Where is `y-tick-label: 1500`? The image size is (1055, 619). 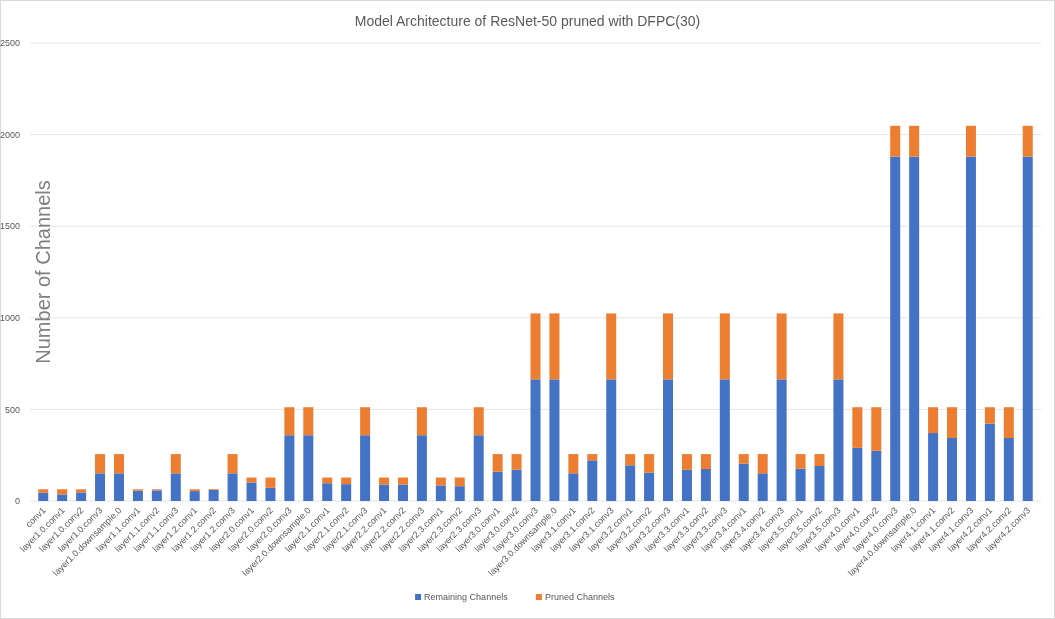 y-tick-label: 1500 is located at coordinates (10, 226).